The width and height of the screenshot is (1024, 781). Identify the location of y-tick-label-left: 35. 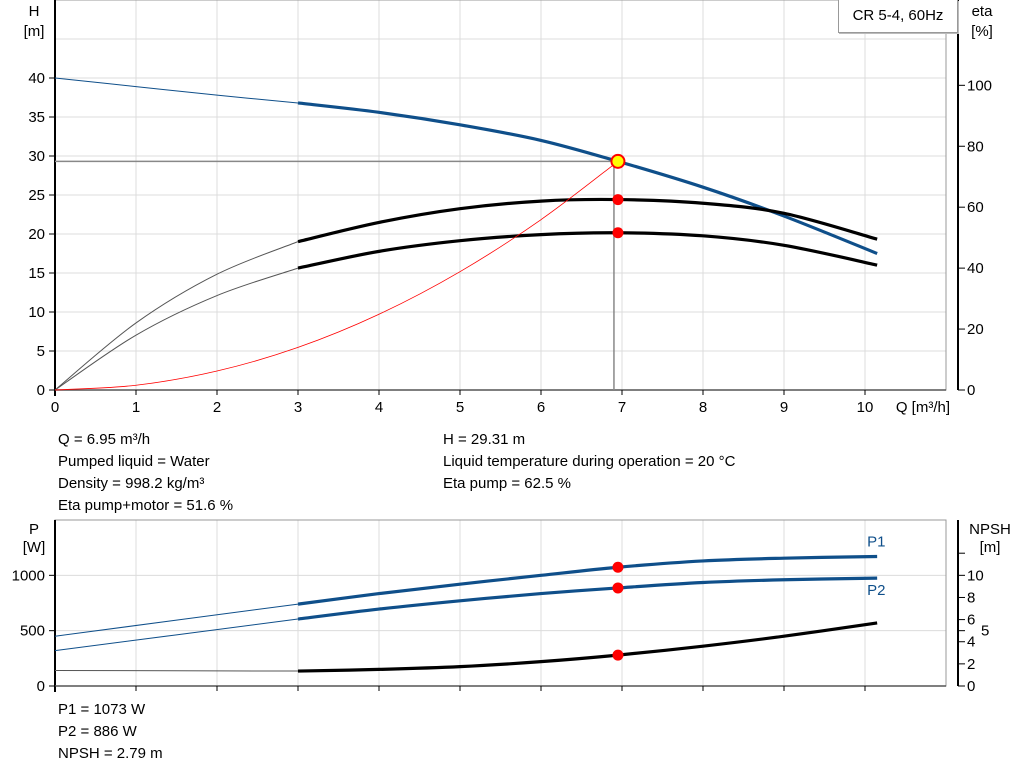
(36, 117).